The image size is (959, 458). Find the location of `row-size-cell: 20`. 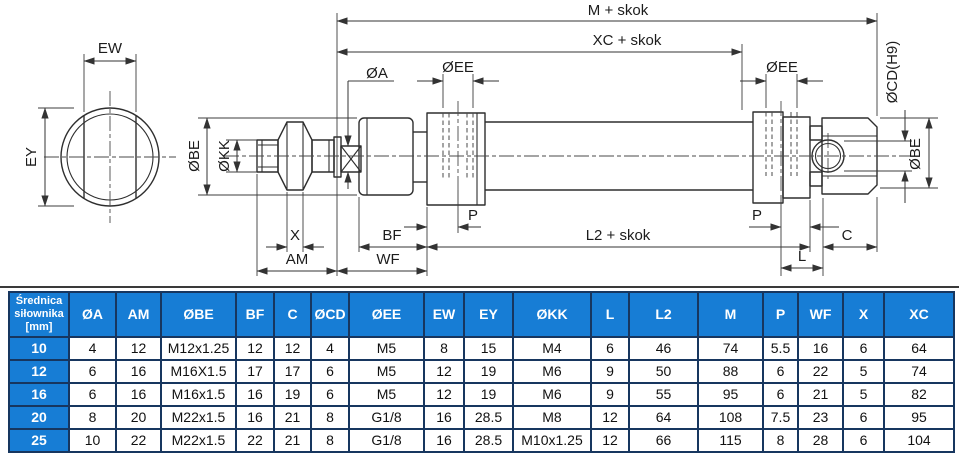

row-size-cell: 20 is located at coordinates (39, 417).